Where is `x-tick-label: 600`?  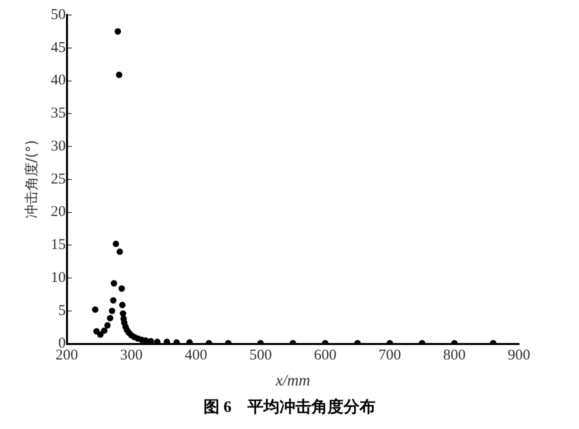
x-tick-label: 600 is located at coordinates (325, 356).